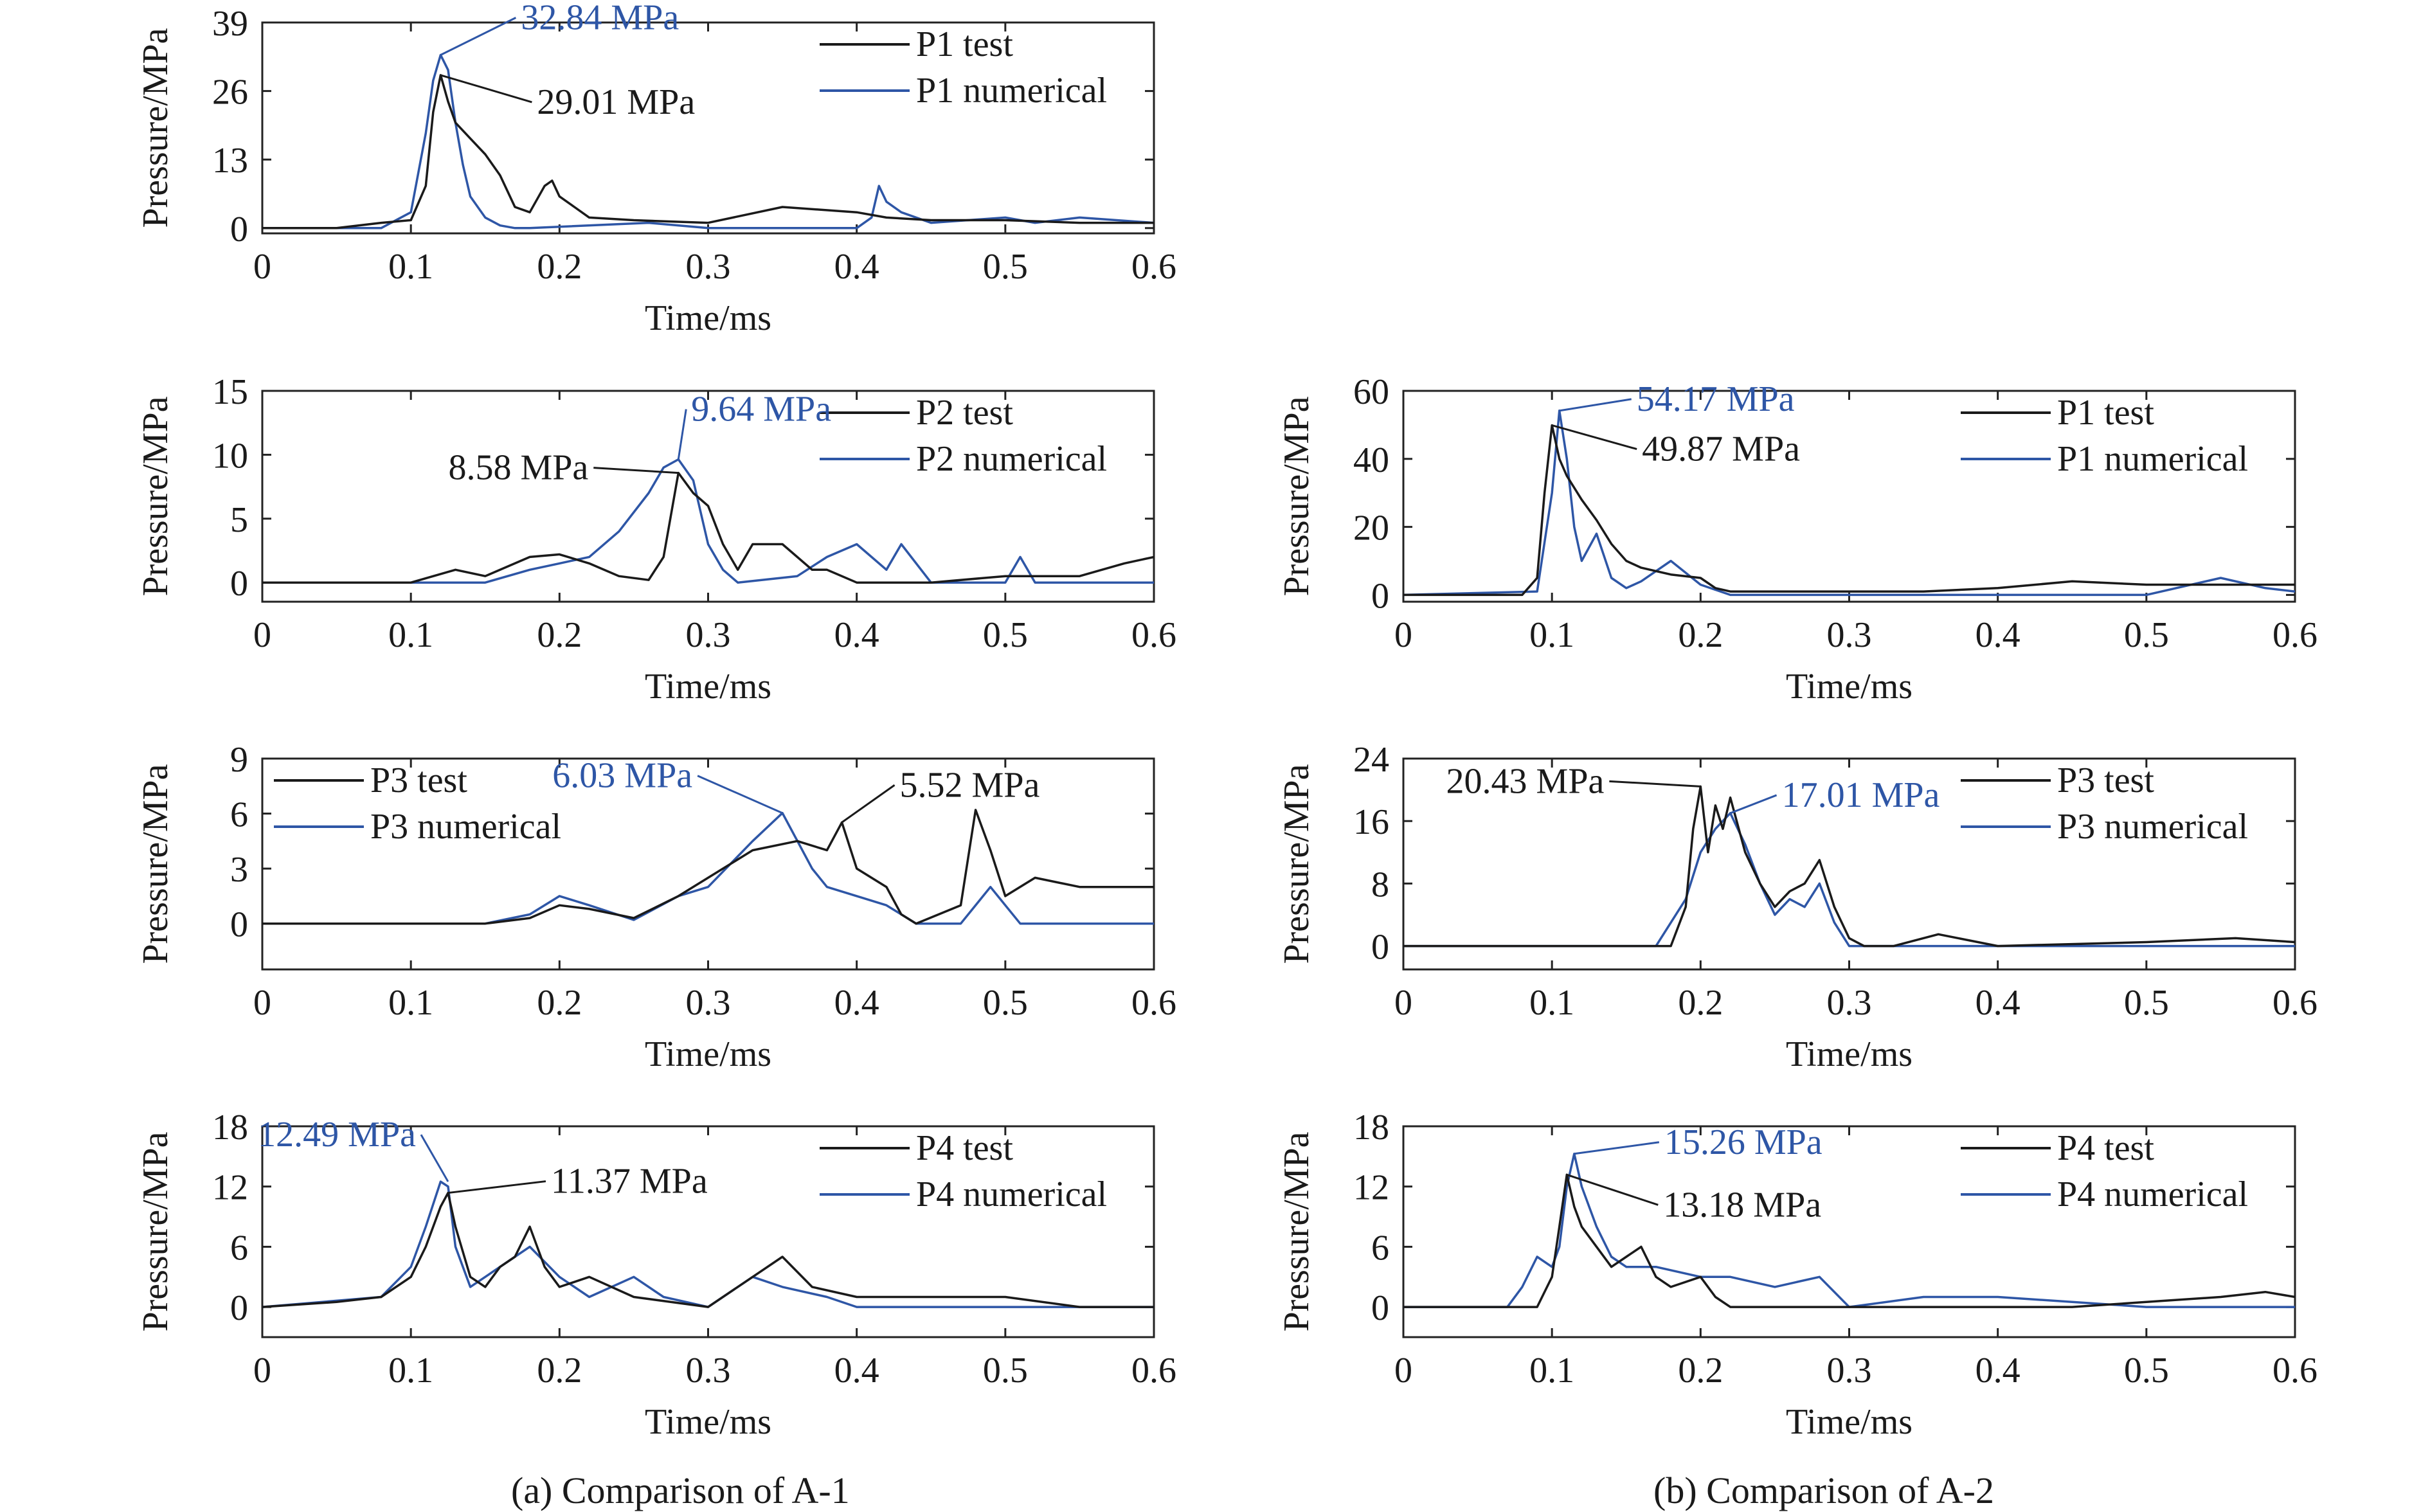  I want to click on y-tick-label: 15, so click(230, 392).